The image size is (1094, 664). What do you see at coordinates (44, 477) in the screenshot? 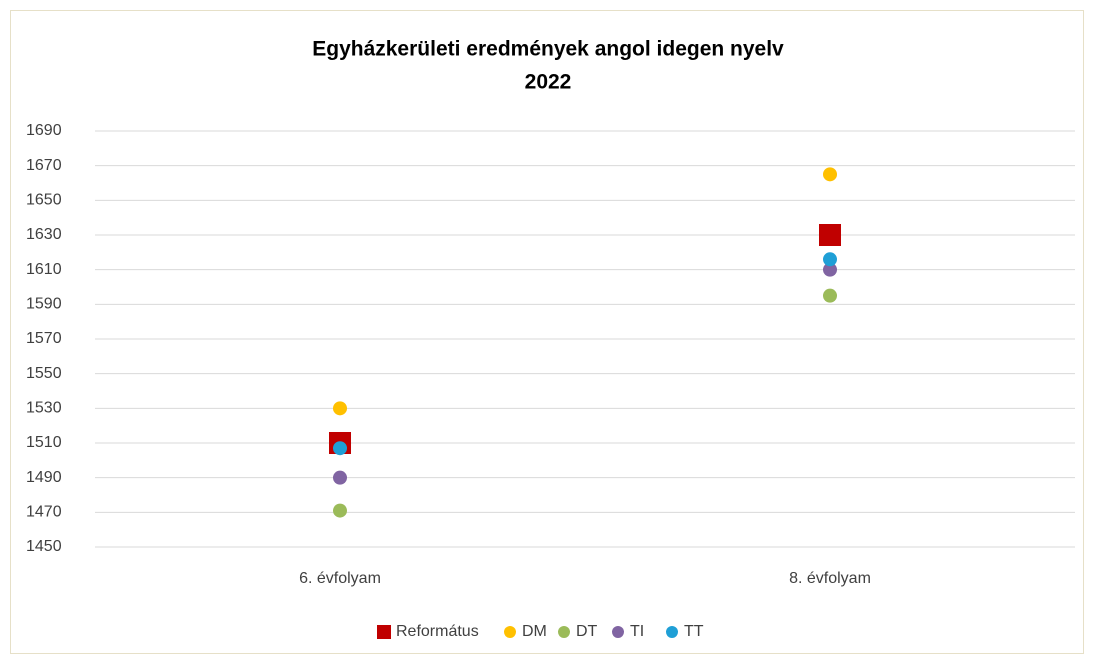
I see `y-tick-label: 1490` at bounding box center [44, 477].